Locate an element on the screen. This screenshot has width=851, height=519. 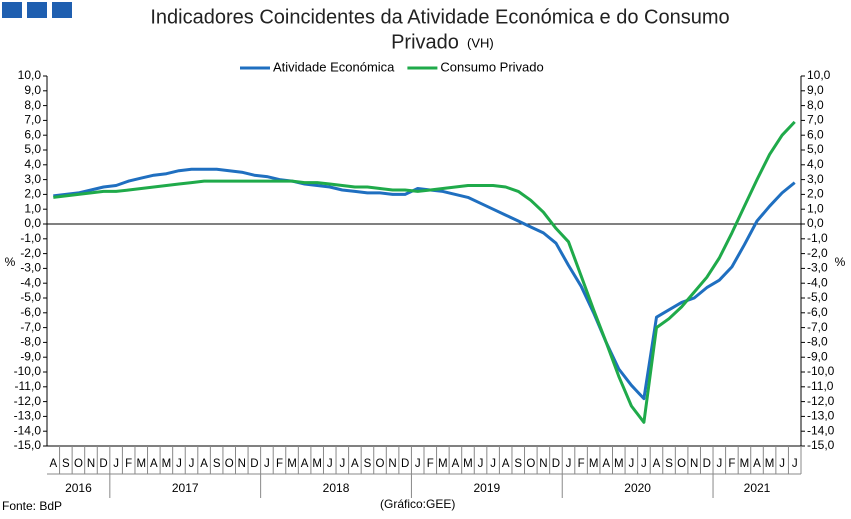
title-note: (VH) is located at coordinates (480, 42).